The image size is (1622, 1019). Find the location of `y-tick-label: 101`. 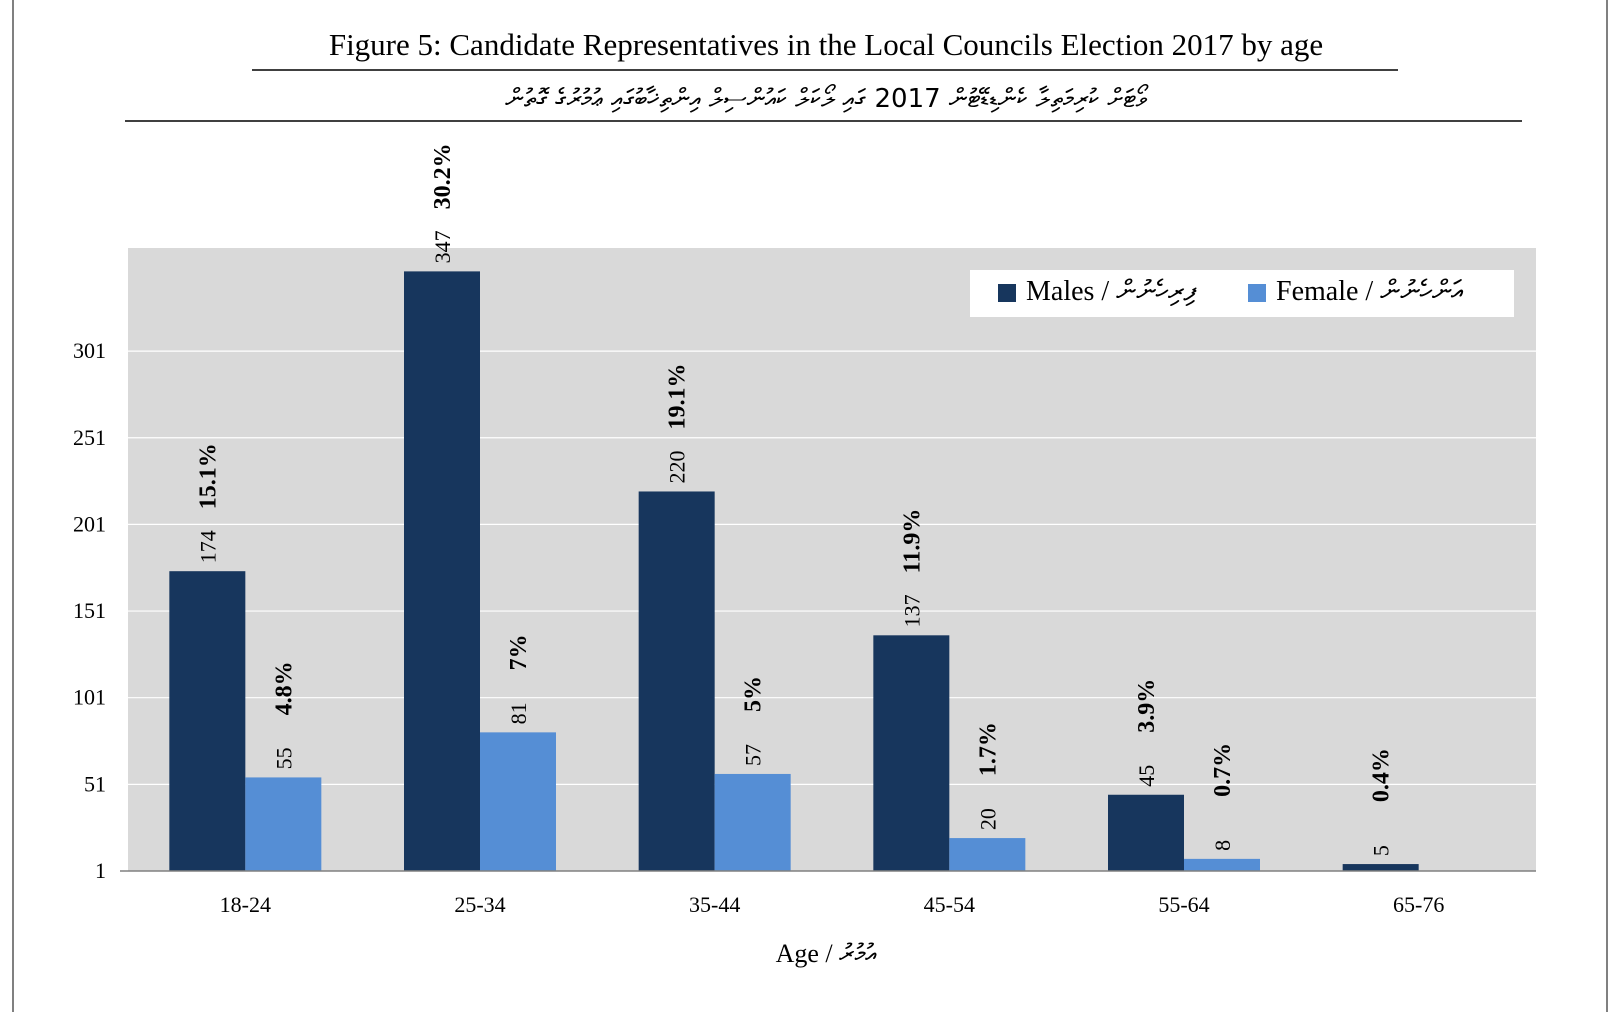

y-tick-label: 101 is located at coordinates (89, 697).